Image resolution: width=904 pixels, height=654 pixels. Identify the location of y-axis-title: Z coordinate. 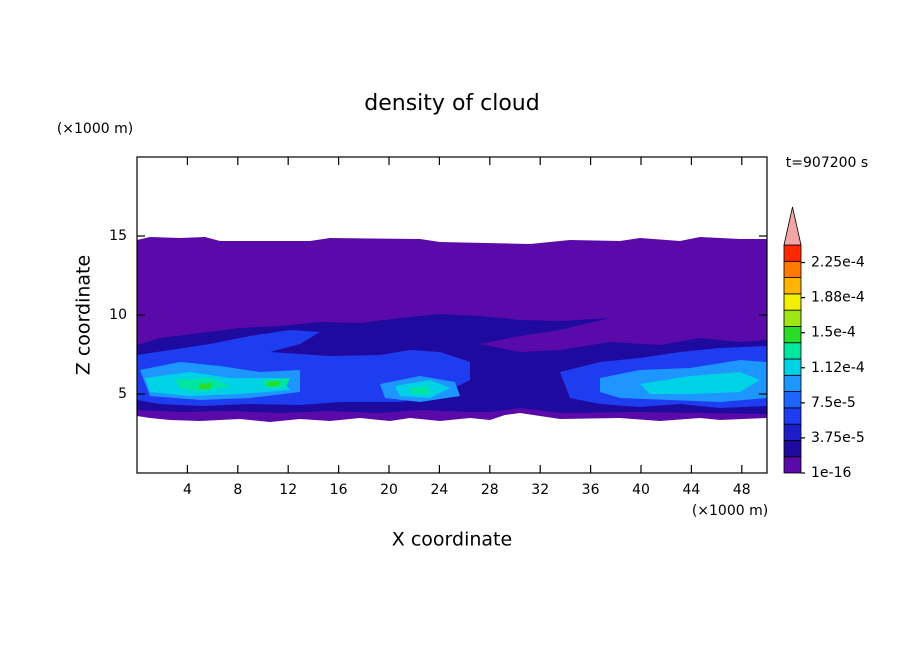
(84, 315).